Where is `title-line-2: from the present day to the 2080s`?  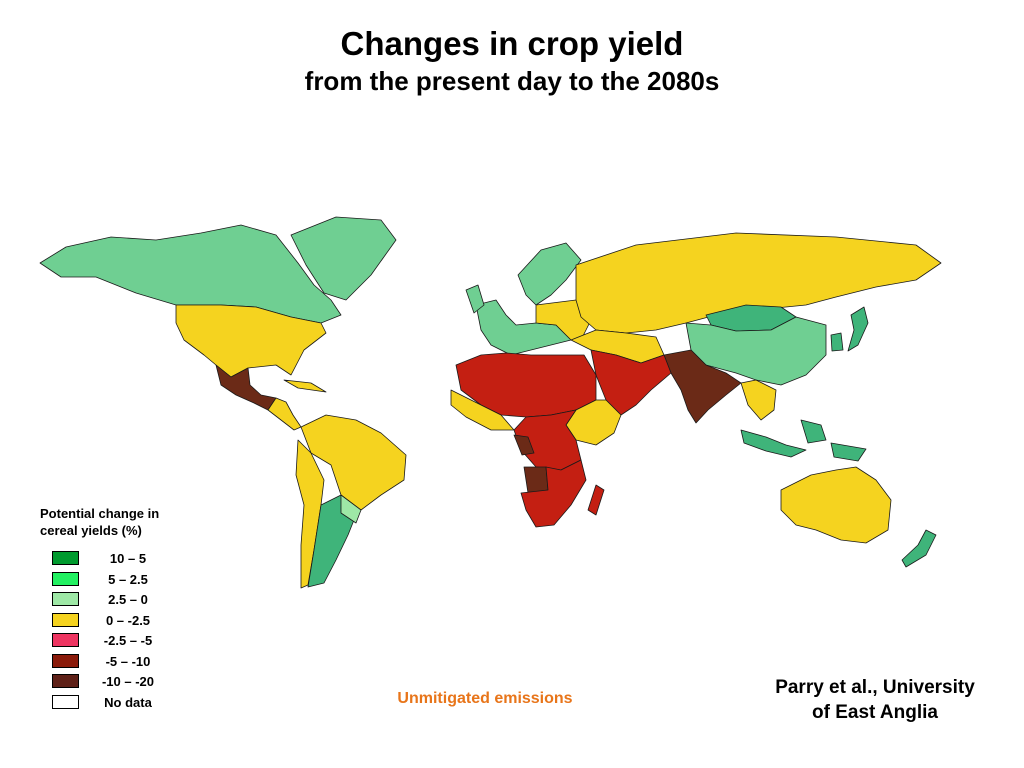
title-line-2: from the present day to the 2080s is located at coordinates (512, 81).